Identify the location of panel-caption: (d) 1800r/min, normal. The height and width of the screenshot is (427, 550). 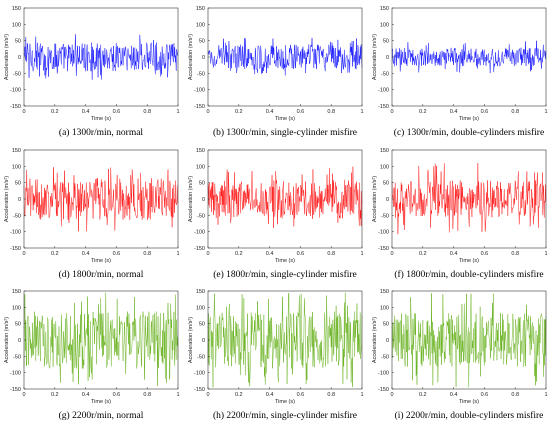
(101, 274).